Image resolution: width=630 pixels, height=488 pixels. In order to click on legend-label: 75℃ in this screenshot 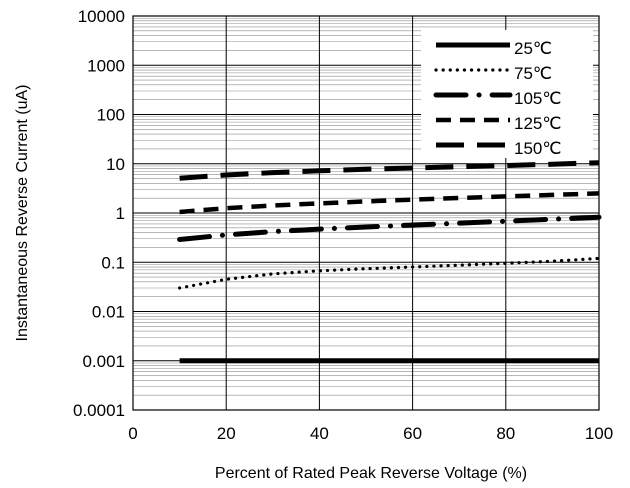, I will do `click(533, 73)`.